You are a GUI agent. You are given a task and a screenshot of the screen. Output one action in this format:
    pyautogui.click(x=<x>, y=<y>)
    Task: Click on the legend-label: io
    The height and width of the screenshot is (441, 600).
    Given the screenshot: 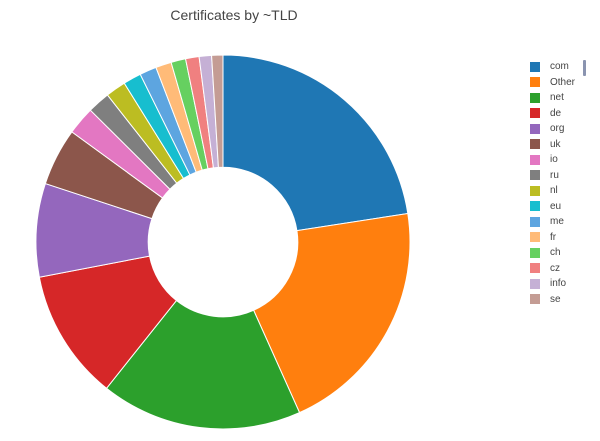 What is the action you would take?
    pyautogui.click(x=554, y=160)
    